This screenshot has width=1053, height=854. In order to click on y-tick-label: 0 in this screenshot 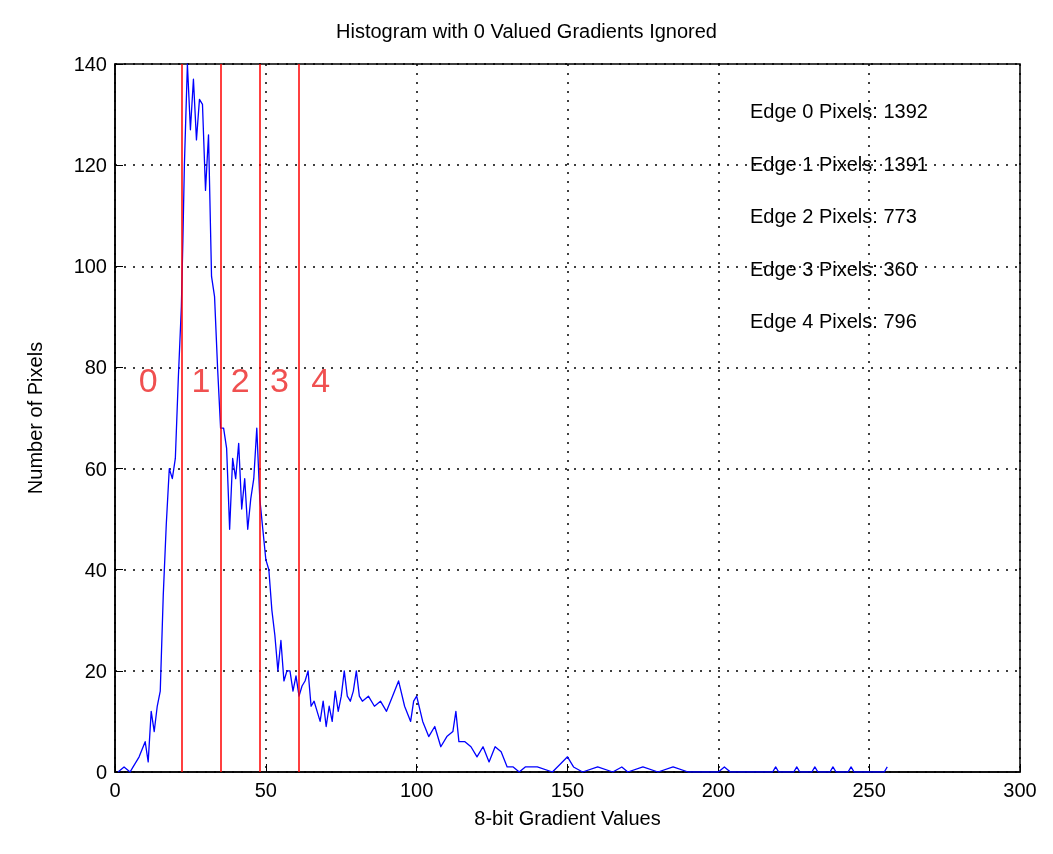, I will do `click(101, 772)`.